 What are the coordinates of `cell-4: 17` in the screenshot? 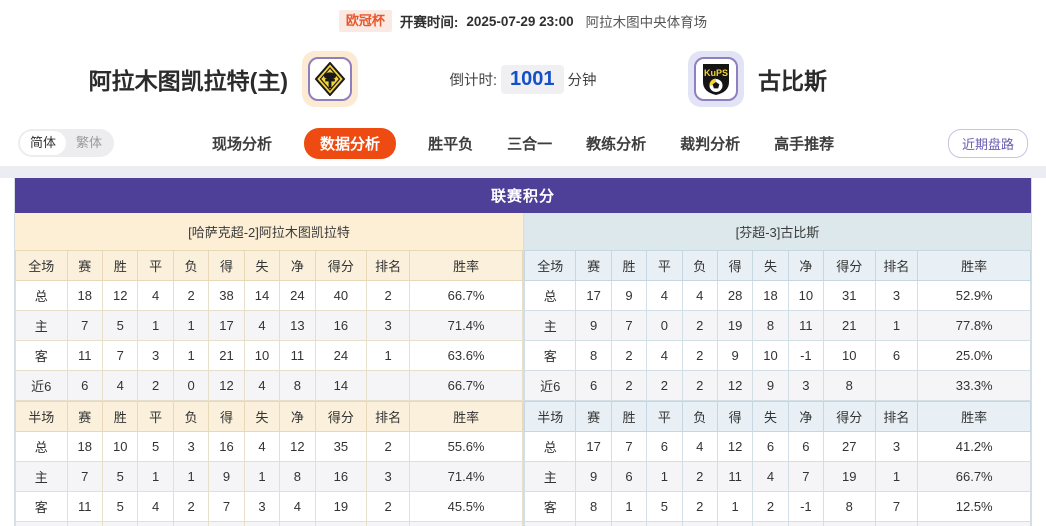 It's located at (226, 325).